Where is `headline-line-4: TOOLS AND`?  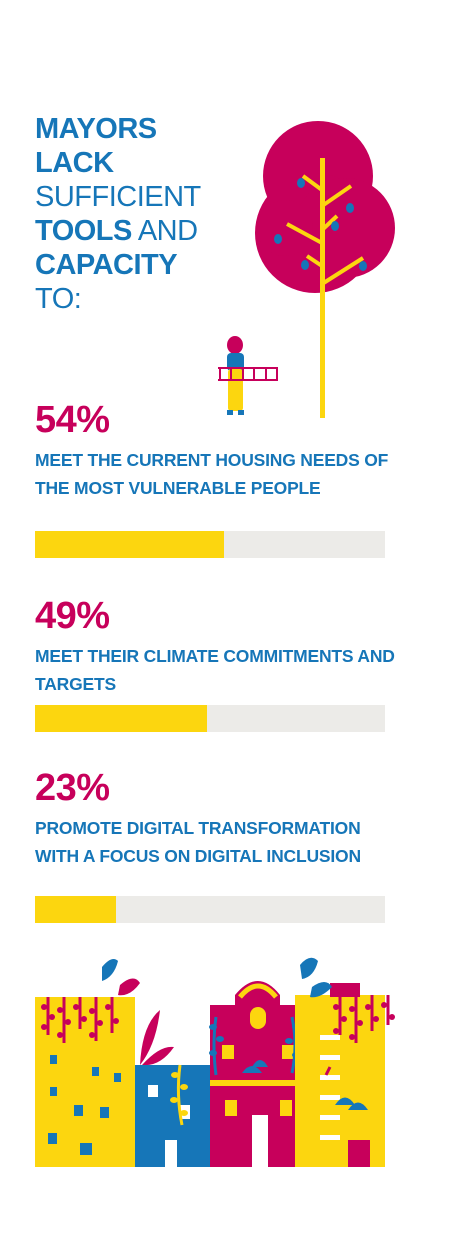
headline-line-4: TOOLS AND is located at coordinates (135, 231).